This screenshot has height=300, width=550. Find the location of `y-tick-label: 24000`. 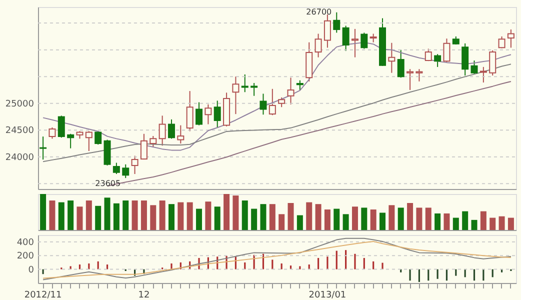

y-tick-label: 24000 is located at coordinates (19, 157).